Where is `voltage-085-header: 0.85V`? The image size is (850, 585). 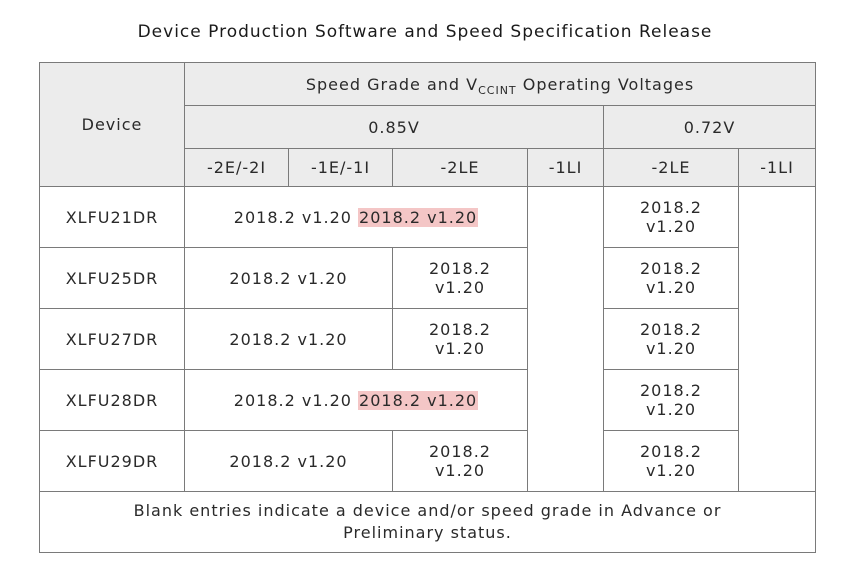
voltage-085-header: 0.85V is located at coordinates (394, 127).